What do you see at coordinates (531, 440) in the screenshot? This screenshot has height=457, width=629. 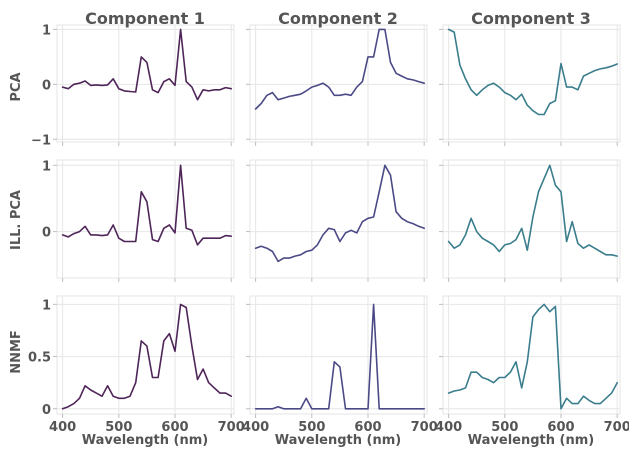 I see `x-axis-label-component-3: Wavelength (nm)` at bounding box center [531, 440].